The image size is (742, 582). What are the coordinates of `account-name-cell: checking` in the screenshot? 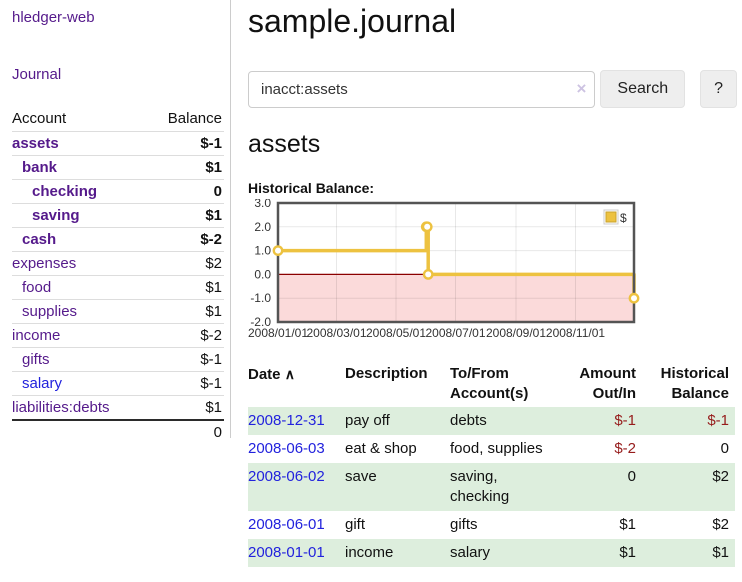 It's located at (80, 191).